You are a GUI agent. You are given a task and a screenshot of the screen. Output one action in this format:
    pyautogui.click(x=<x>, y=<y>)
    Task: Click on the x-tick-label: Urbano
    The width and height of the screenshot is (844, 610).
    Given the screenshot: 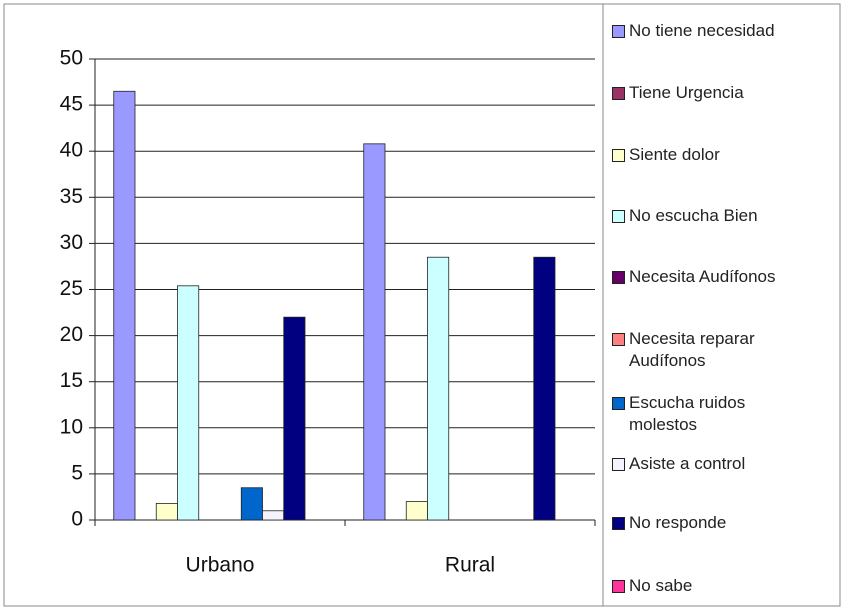 What is the action you would take?
    pyautogui.click(x=220, y=565)
    